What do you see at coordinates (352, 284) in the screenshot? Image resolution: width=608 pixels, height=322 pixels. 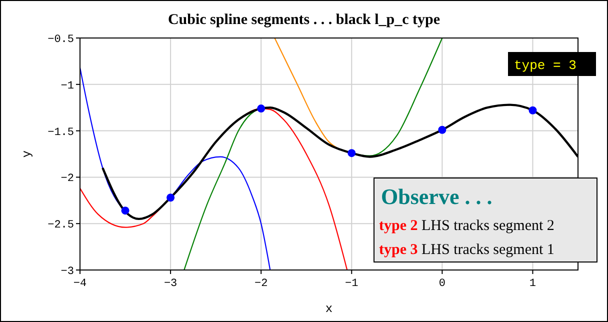 I see `x-tick-label: −1` at bounding box center [352, 284].